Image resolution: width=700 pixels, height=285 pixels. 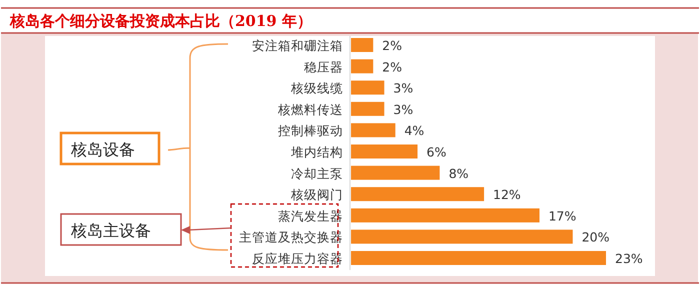 What do you see at coordinates (458, 173) in the screenshot?
I see `data-label: 8%` at bounding box center [458, 173].